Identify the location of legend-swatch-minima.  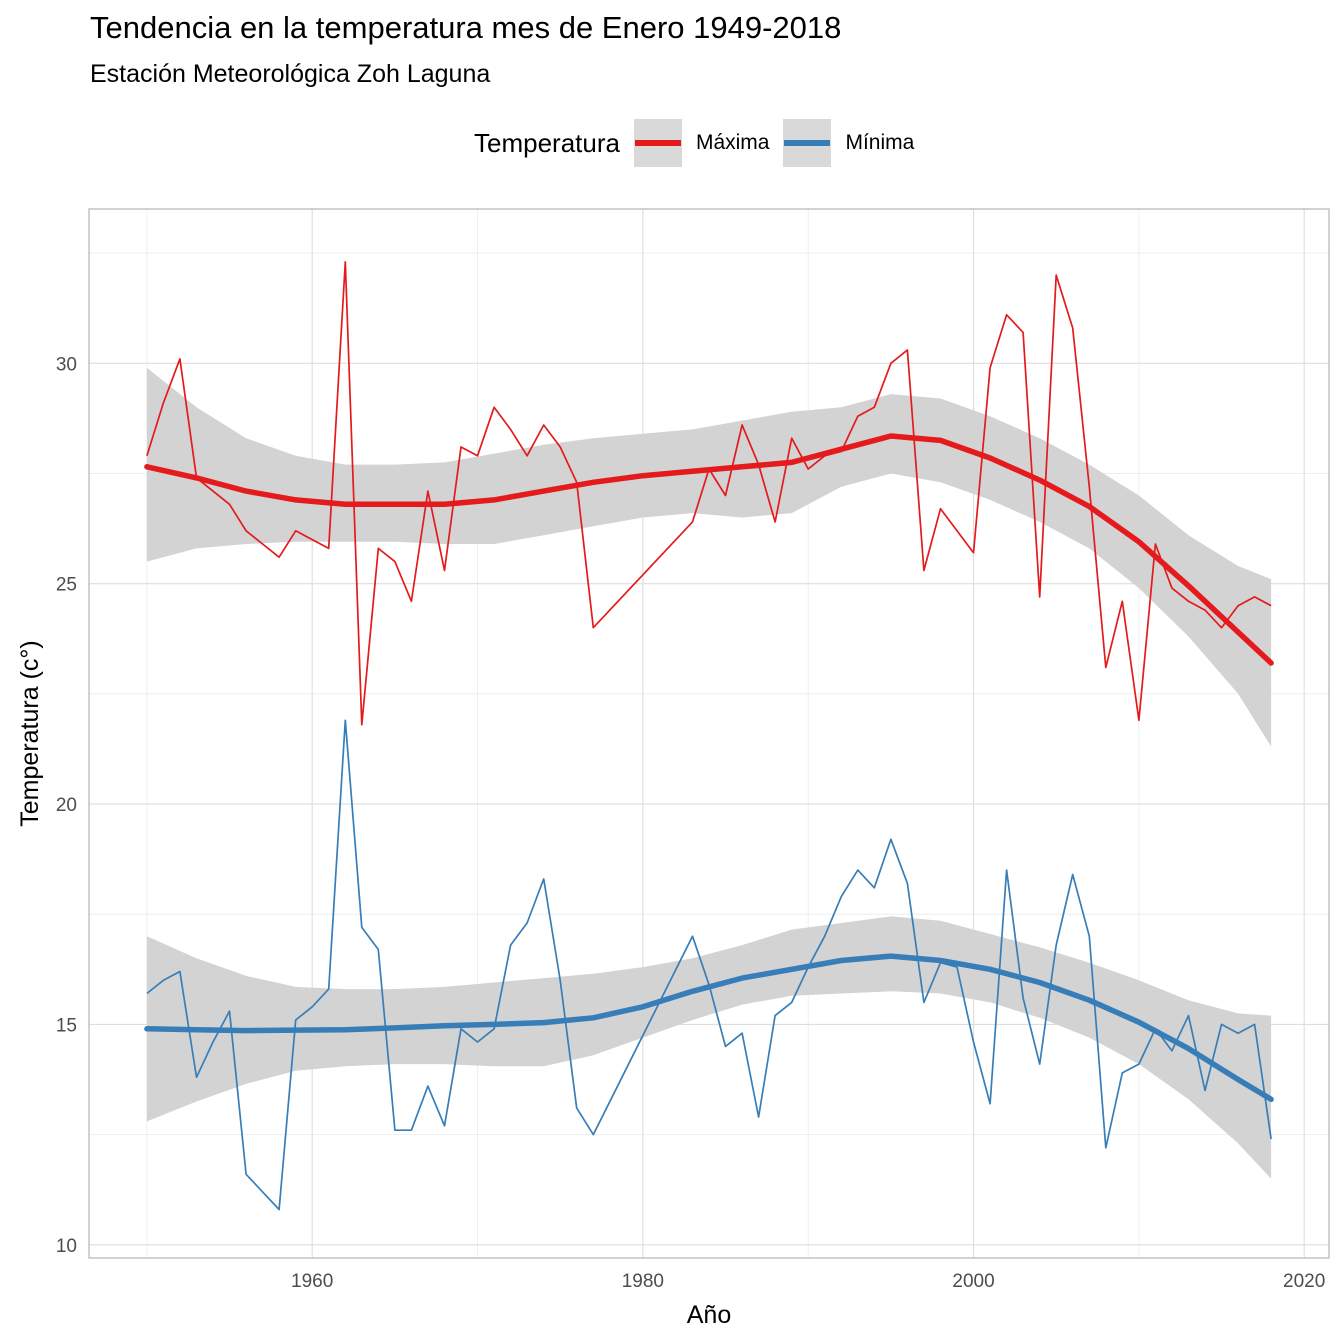
(807, 143).